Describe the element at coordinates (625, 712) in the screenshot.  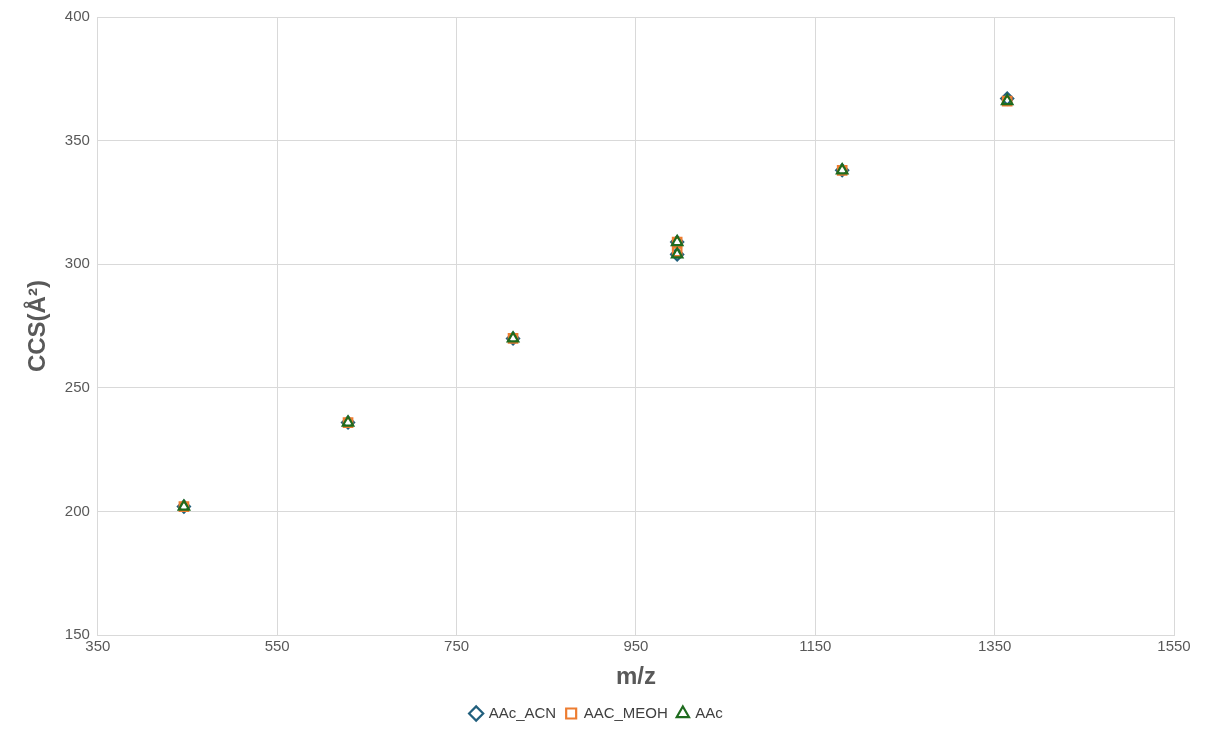
I see `legend-label: AAC_MEOH` at that location.